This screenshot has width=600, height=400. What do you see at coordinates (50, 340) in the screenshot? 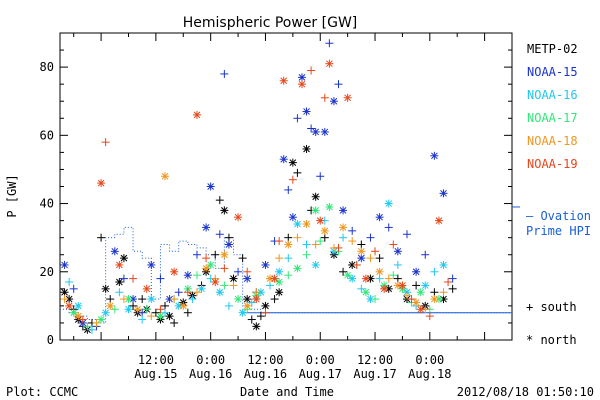
I see `y-tick-label: 0` at bounding box center [50, 340].